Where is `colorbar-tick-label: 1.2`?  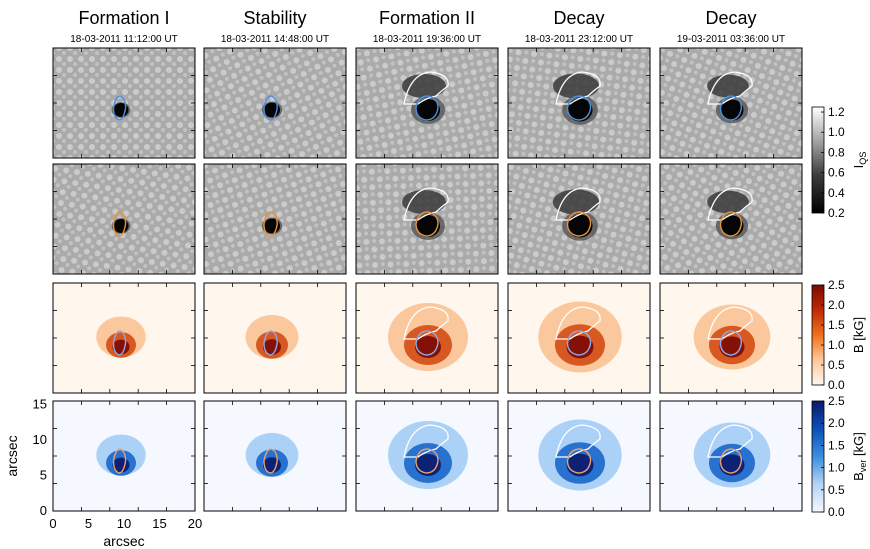 colorbar-tick-label: 1.2 is located at coordinates (836, 112).